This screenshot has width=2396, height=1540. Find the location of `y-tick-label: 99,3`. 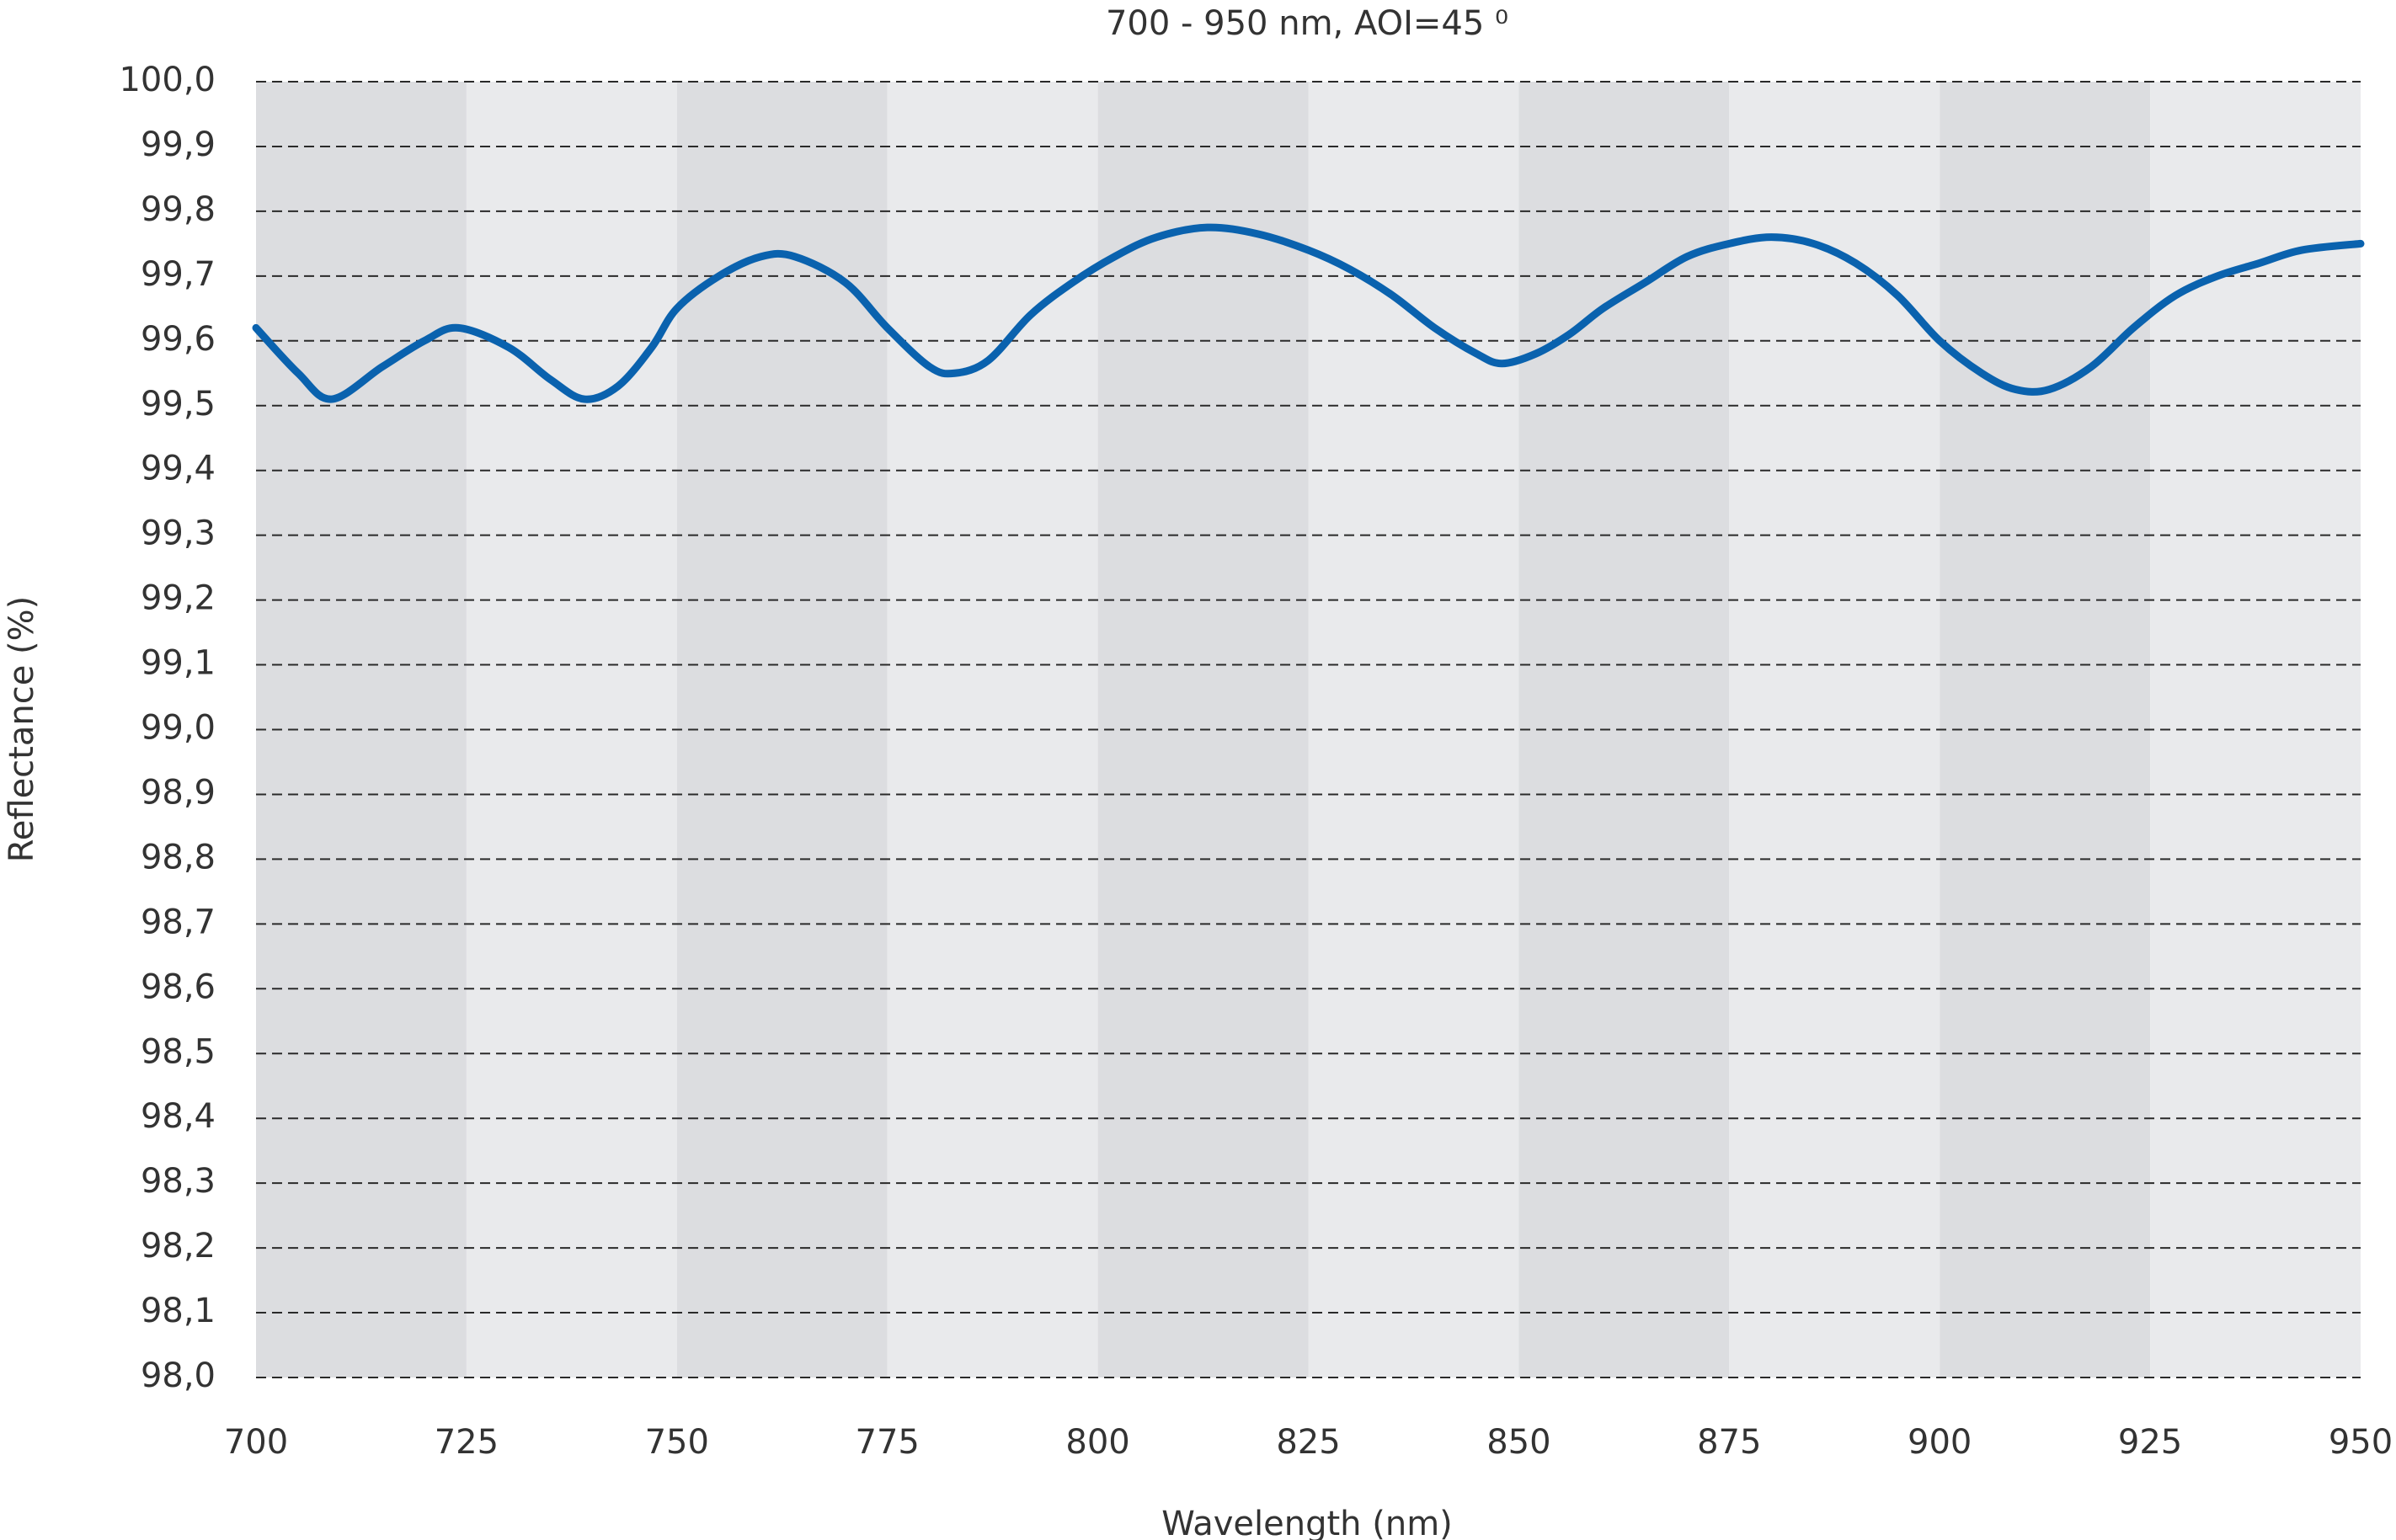

y-tick-label: 99,3 is located at coordinates (178, 533).